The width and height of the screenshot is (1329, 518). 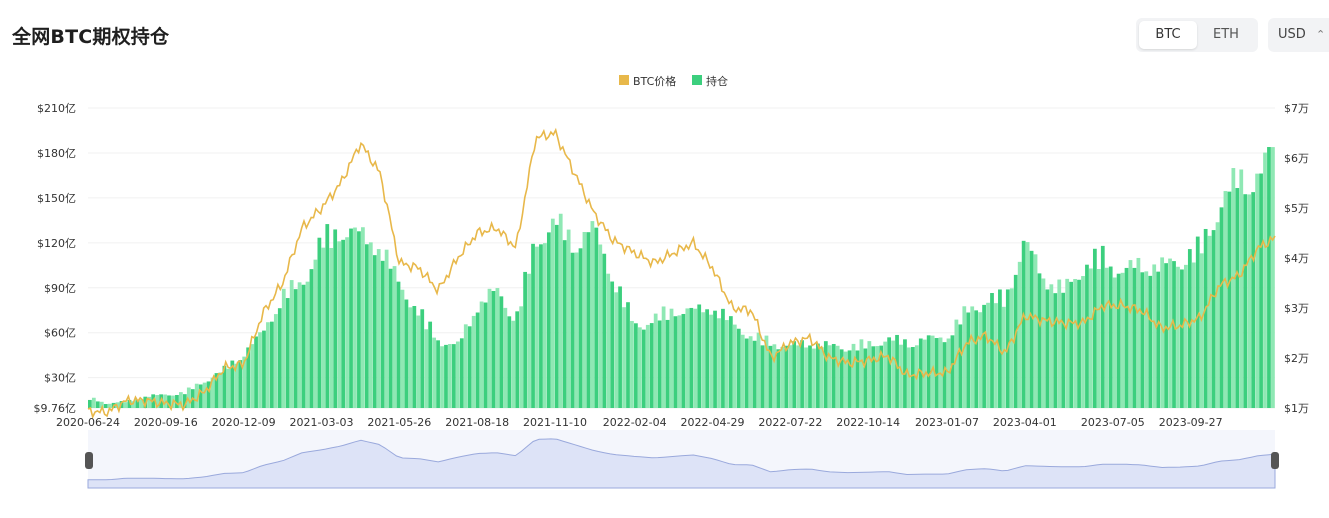 I want to click on x-axis-tick-label: 2023-09-27, so click(x=1191, y=422).